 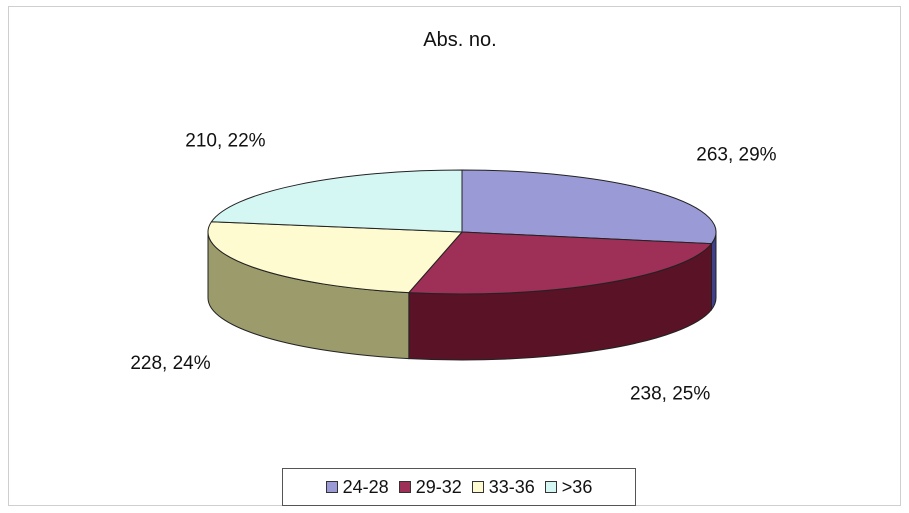 I want to click on data-label-33-36: 228, 24%, so click(x=170, y=363).